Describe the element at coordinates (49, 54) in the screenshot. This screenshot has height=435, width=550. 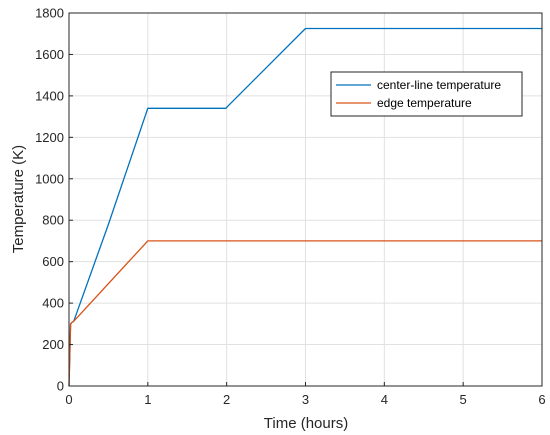
I see `y-tick-label: 1600` at that location.